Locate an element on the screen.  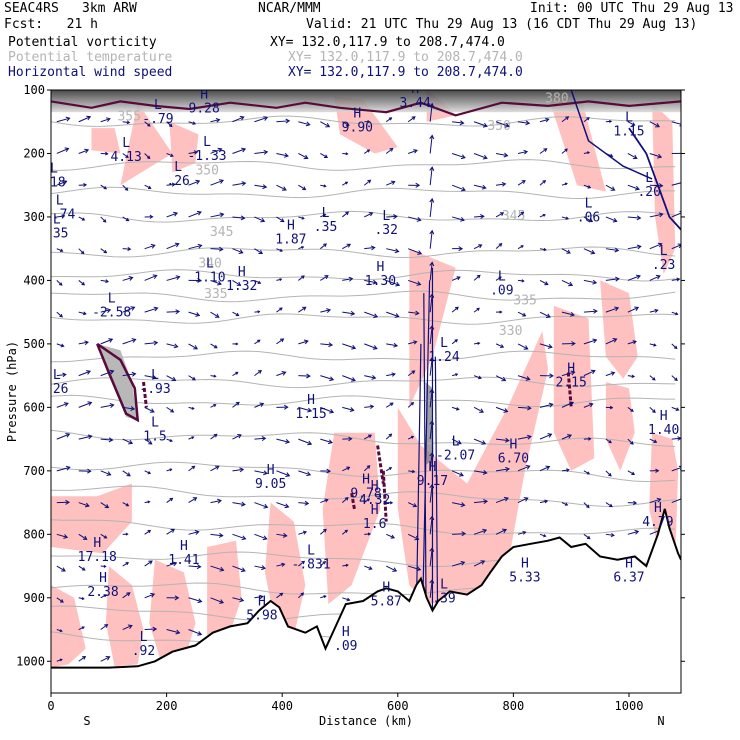
pv-contour-dash is located at coordinates (353, 501).